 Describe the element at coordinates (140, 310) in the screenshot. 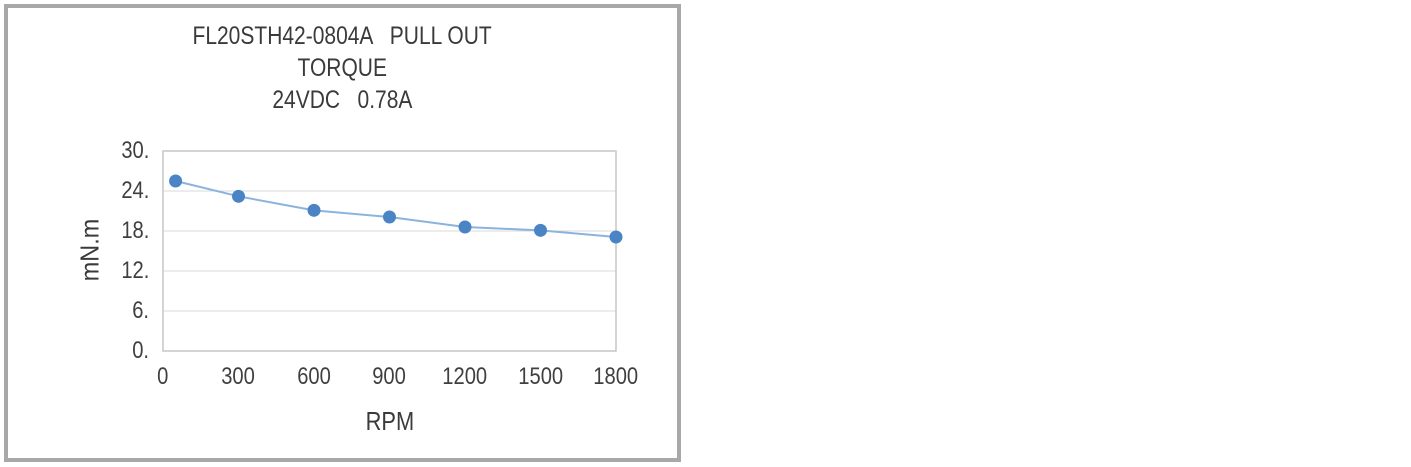

I see `y-tick-label-text: 6.` at that location.